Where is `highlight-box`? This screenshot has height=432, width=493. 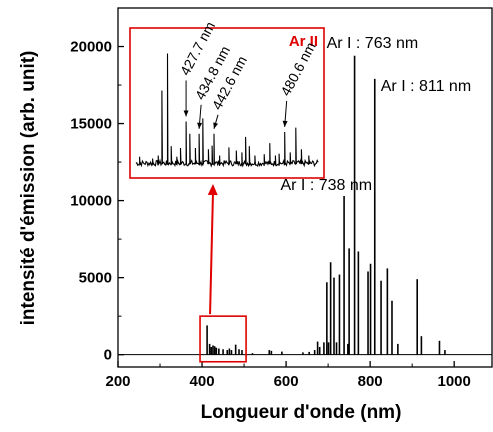
highlight-box is located at coordinates (223, 339).